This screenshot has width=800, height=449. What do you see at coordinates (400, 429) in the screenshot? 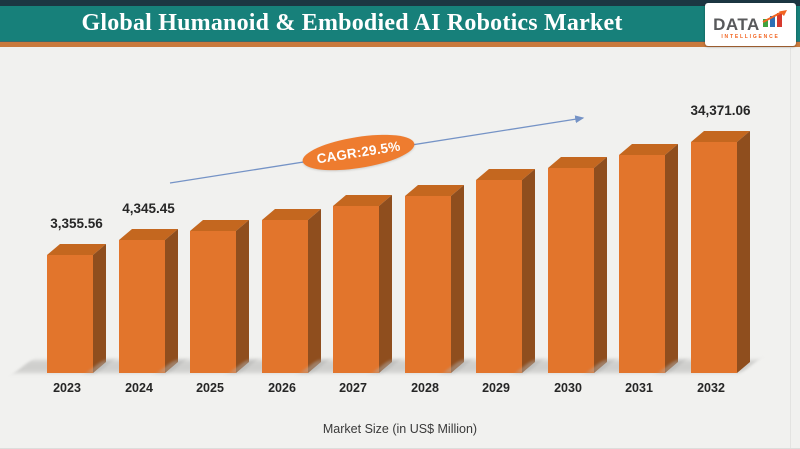
I see `chart-caption: Market Size (in US$ Million)` at bounding box center [400, 429].